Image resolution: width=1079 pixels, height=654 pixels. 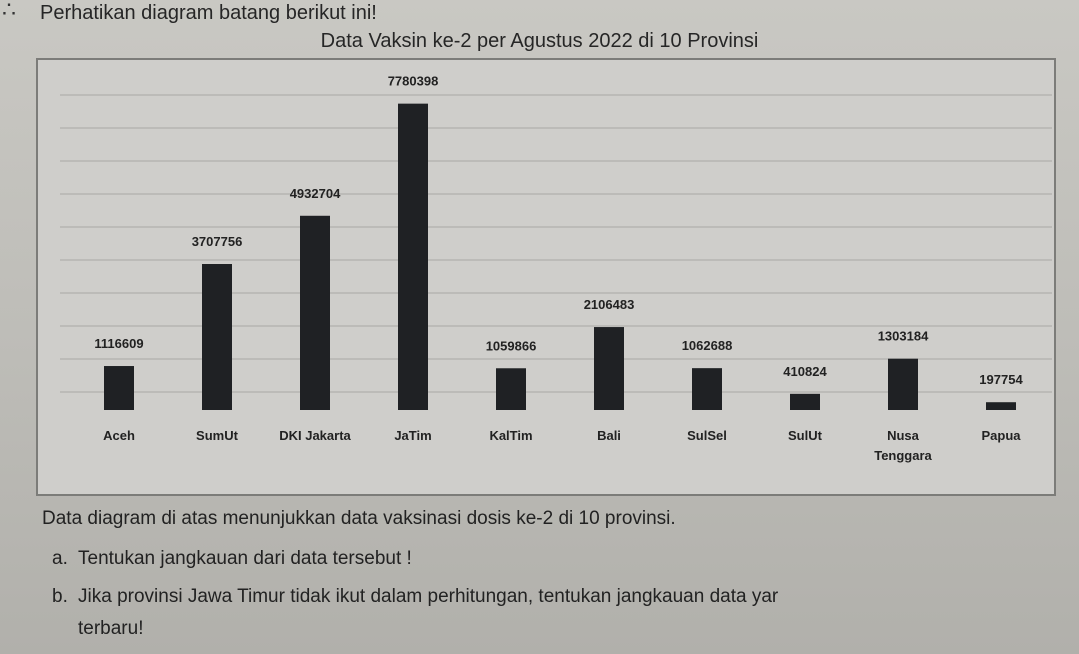 What do you see at coordinates (510, 435) in the screenshot?
I see `category-label: KalTim` at bounding box center [510, 435].